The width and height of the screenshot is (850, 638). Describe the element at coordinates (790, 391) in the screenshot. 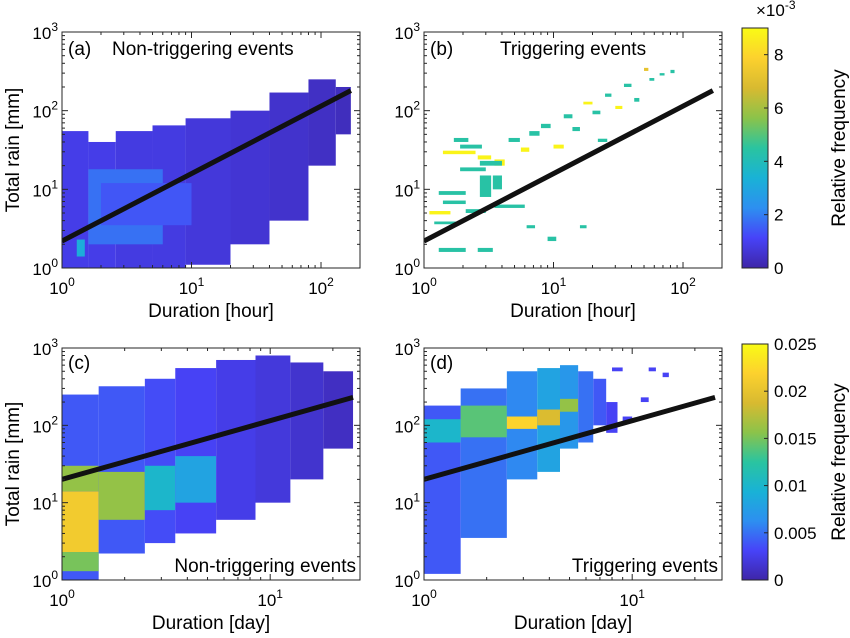

I see `colorbar-tick-label: 0.02` at that location.